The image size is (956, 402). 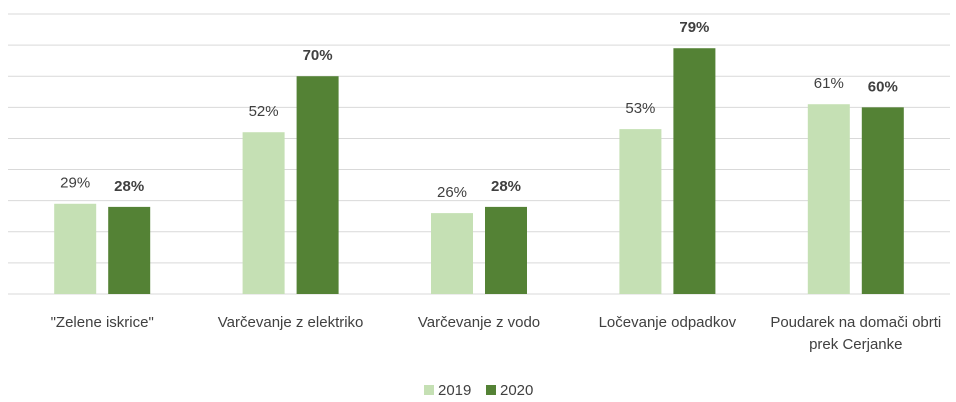 I want to click on data-label: 79%, so click(x=694, y=27).